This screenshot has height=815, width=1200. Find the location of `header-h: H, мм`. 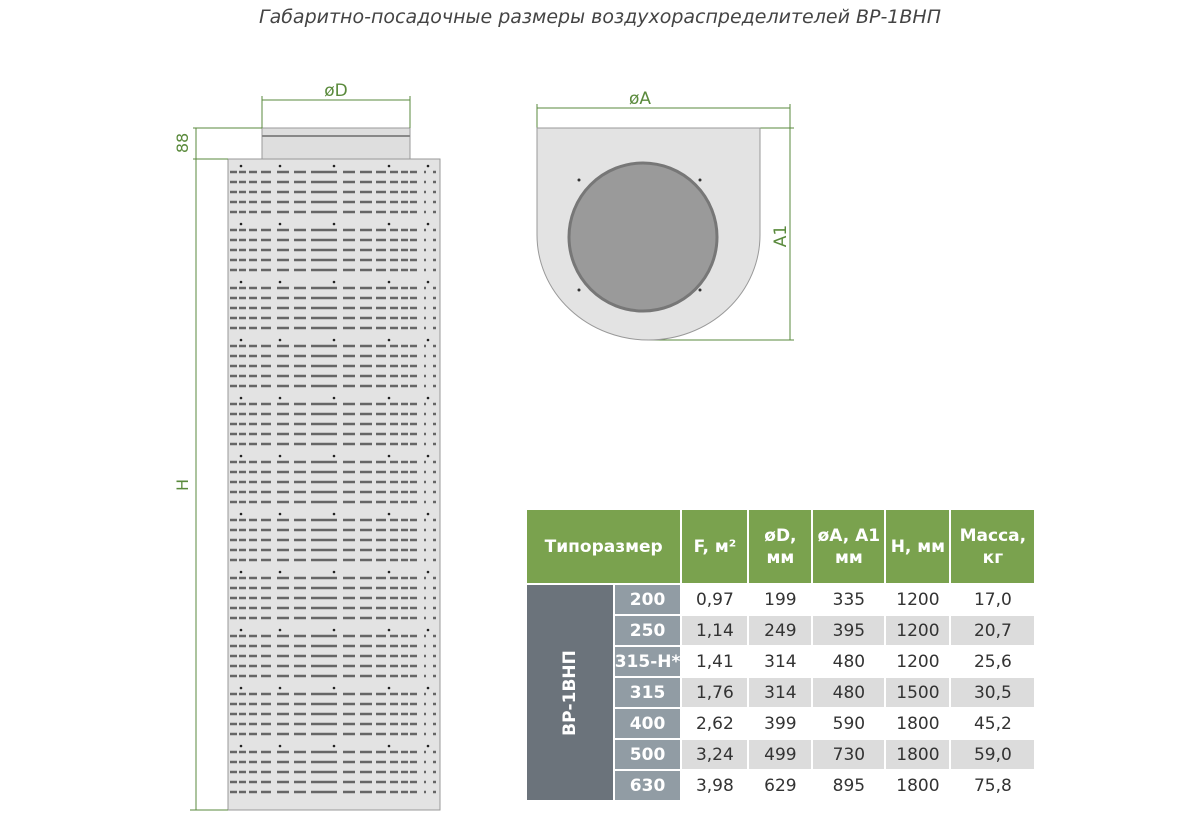

header-h: H, мм is located at coordinates (918, 546).